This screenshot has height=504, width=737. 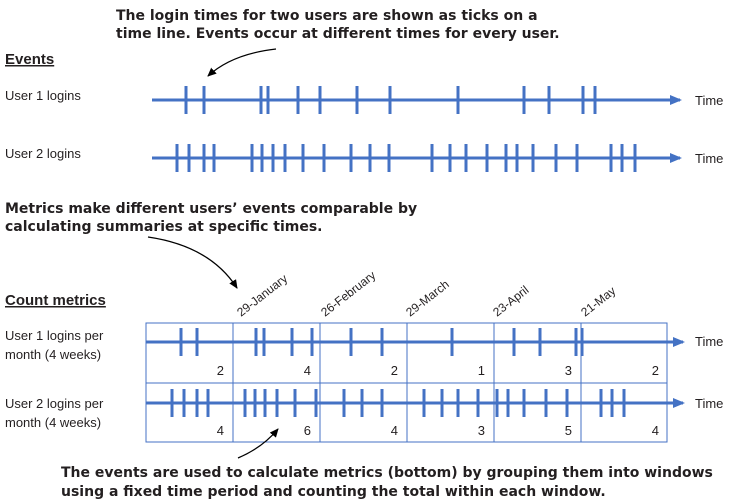 I want to click on user2-window-counts: 4 6 4 3 5 4, so click(x=438, y=430).